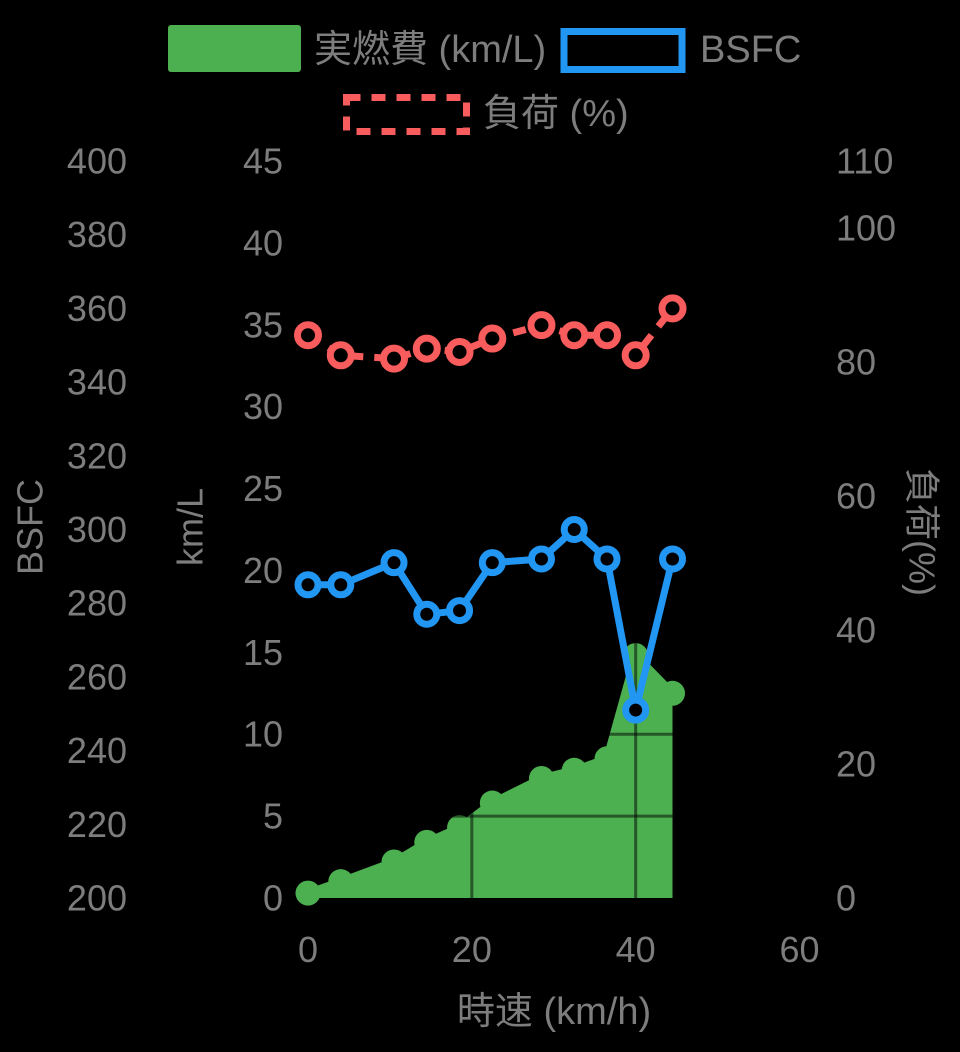  What do you see at coordinates (864, 161) in the screenshot?
I see `load-tick-label: 110` at bounding box center [864, 161].